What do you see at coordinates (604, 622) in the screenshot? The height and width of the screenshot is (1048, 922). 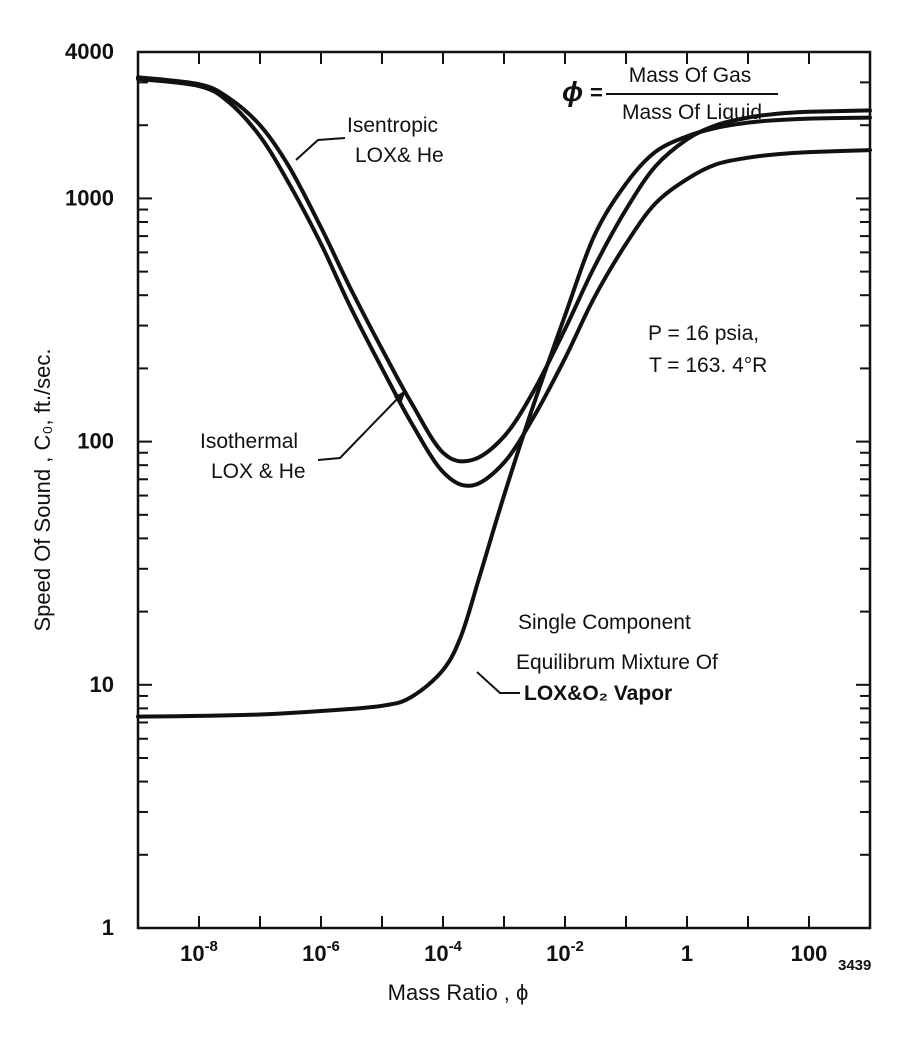 I see `single-component-label-line1: Single Component` at bounding box center [604, 622].